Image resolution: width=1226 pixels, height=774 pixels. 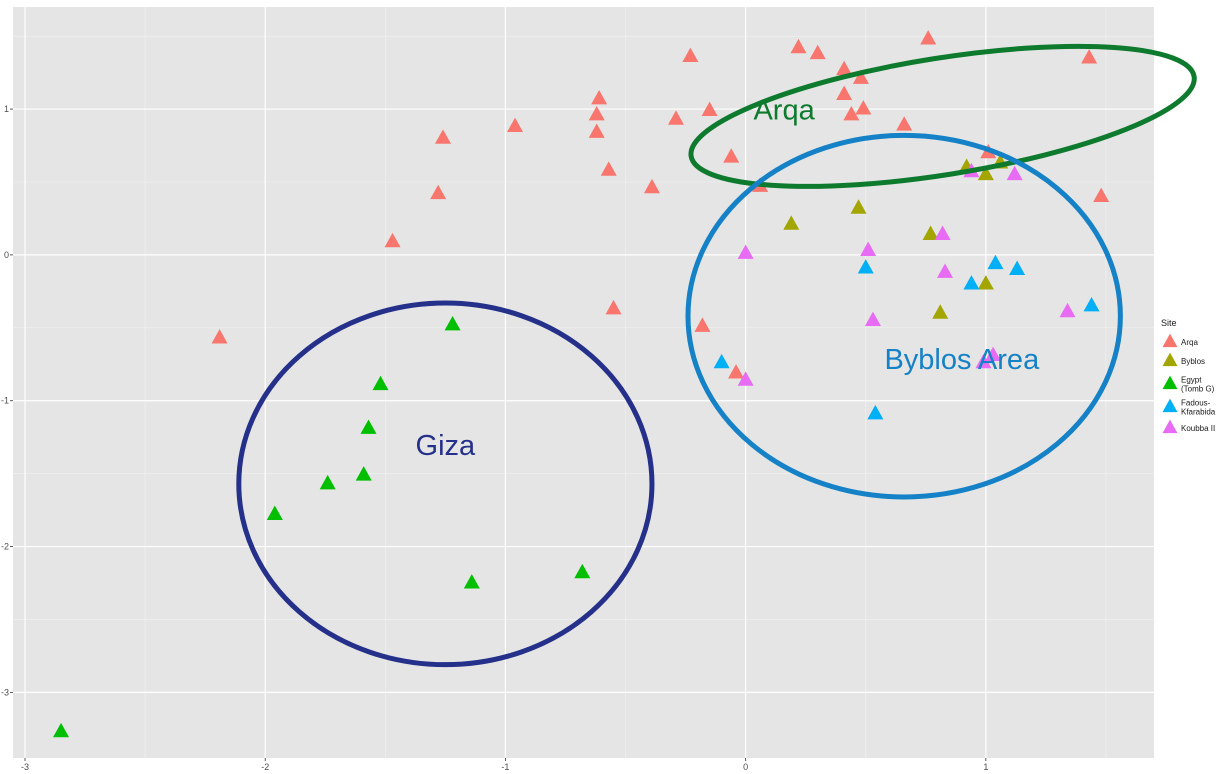 What do you see at coordinates (1180, 340) in the screenshot?
I see `legend-item: Arqa` at bounding box center [1180, 340].